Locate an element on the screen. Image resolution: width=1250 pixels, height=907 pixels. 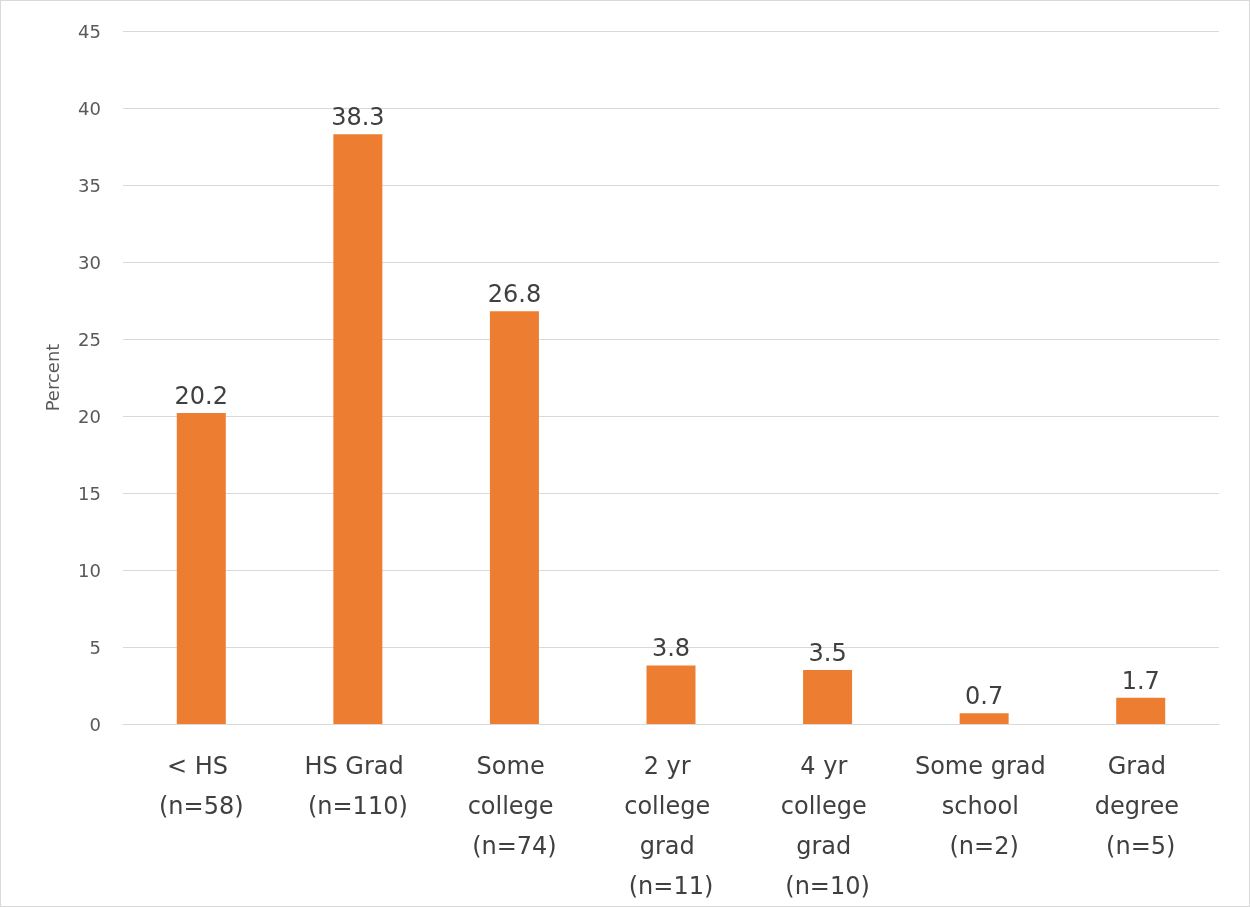
data-label: 3.5 is located at coordinates (827, 653).